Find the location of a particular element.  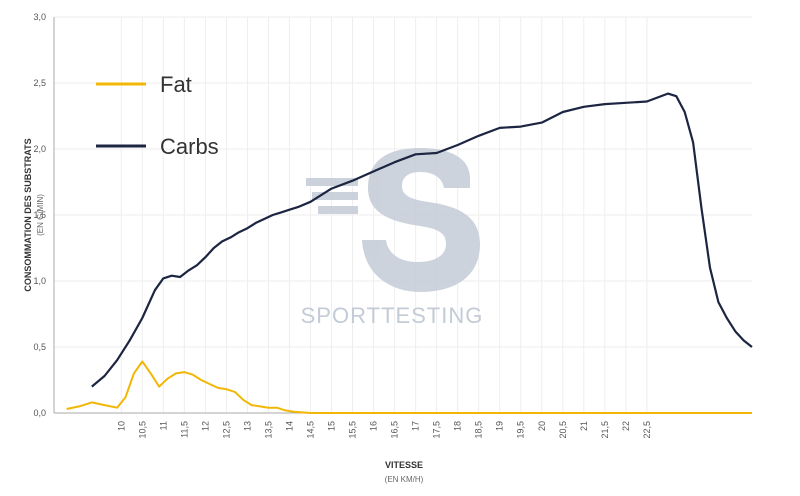

x-axis-title: VITESSE is located at coordinates (404, 465).